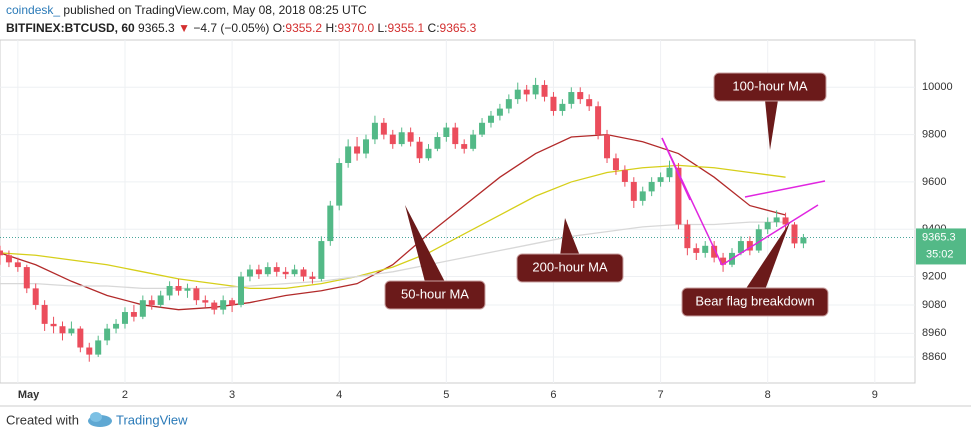  I want to click on low: 9355.1, so click(406, 28).